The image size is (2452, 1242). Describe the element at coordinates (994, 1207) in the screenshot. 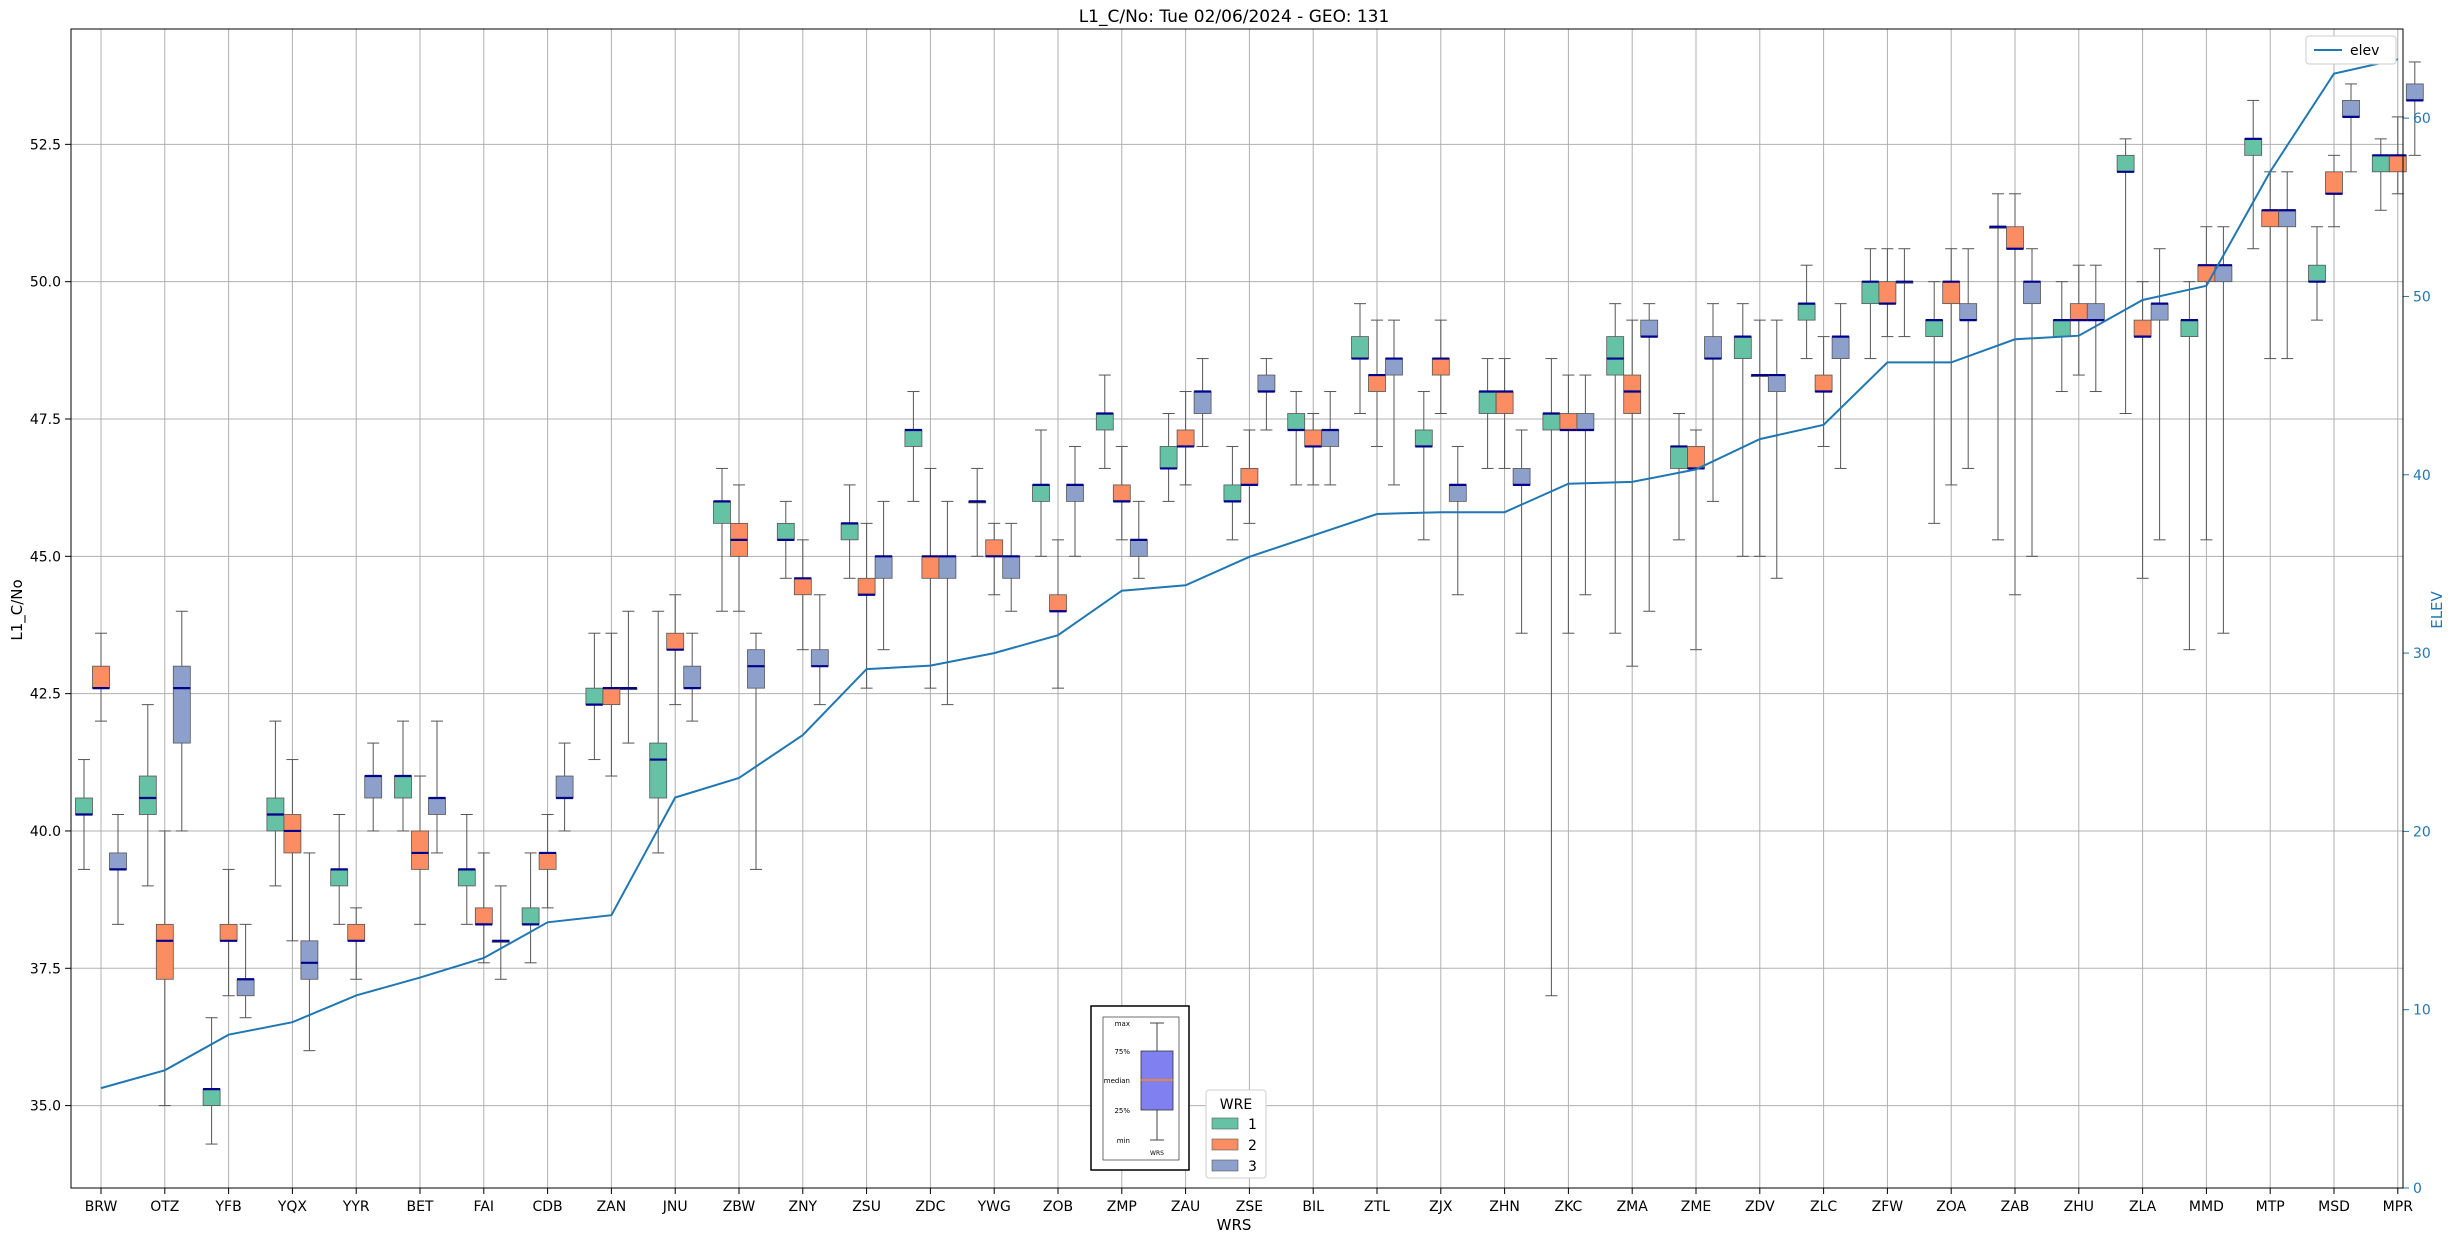

I see `x-tick-label: YWG` at that location.